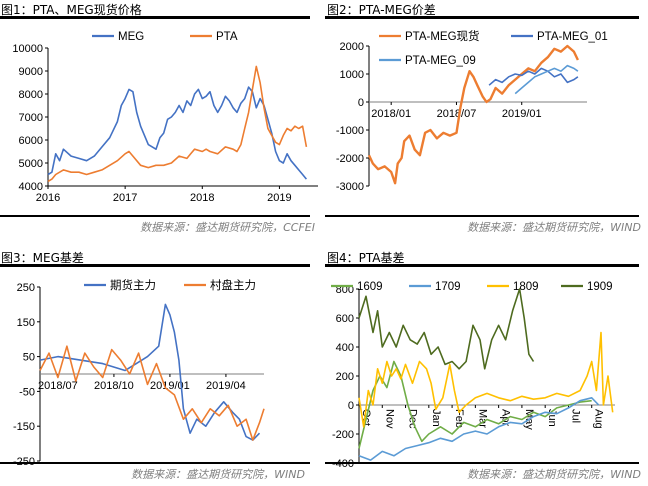 The height and width of the screenshot is (486, 648). Describe the element at coordinates (42, 258) in the screenshot. I see `panel-title: 图3：MEG基差` at that location.